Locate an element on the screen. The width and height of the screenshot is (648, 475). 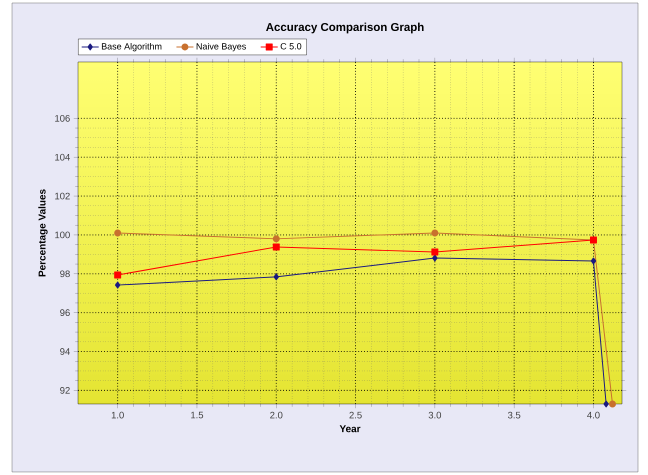
x-tick-label: 1.0 is located at coordinates (118, 415).